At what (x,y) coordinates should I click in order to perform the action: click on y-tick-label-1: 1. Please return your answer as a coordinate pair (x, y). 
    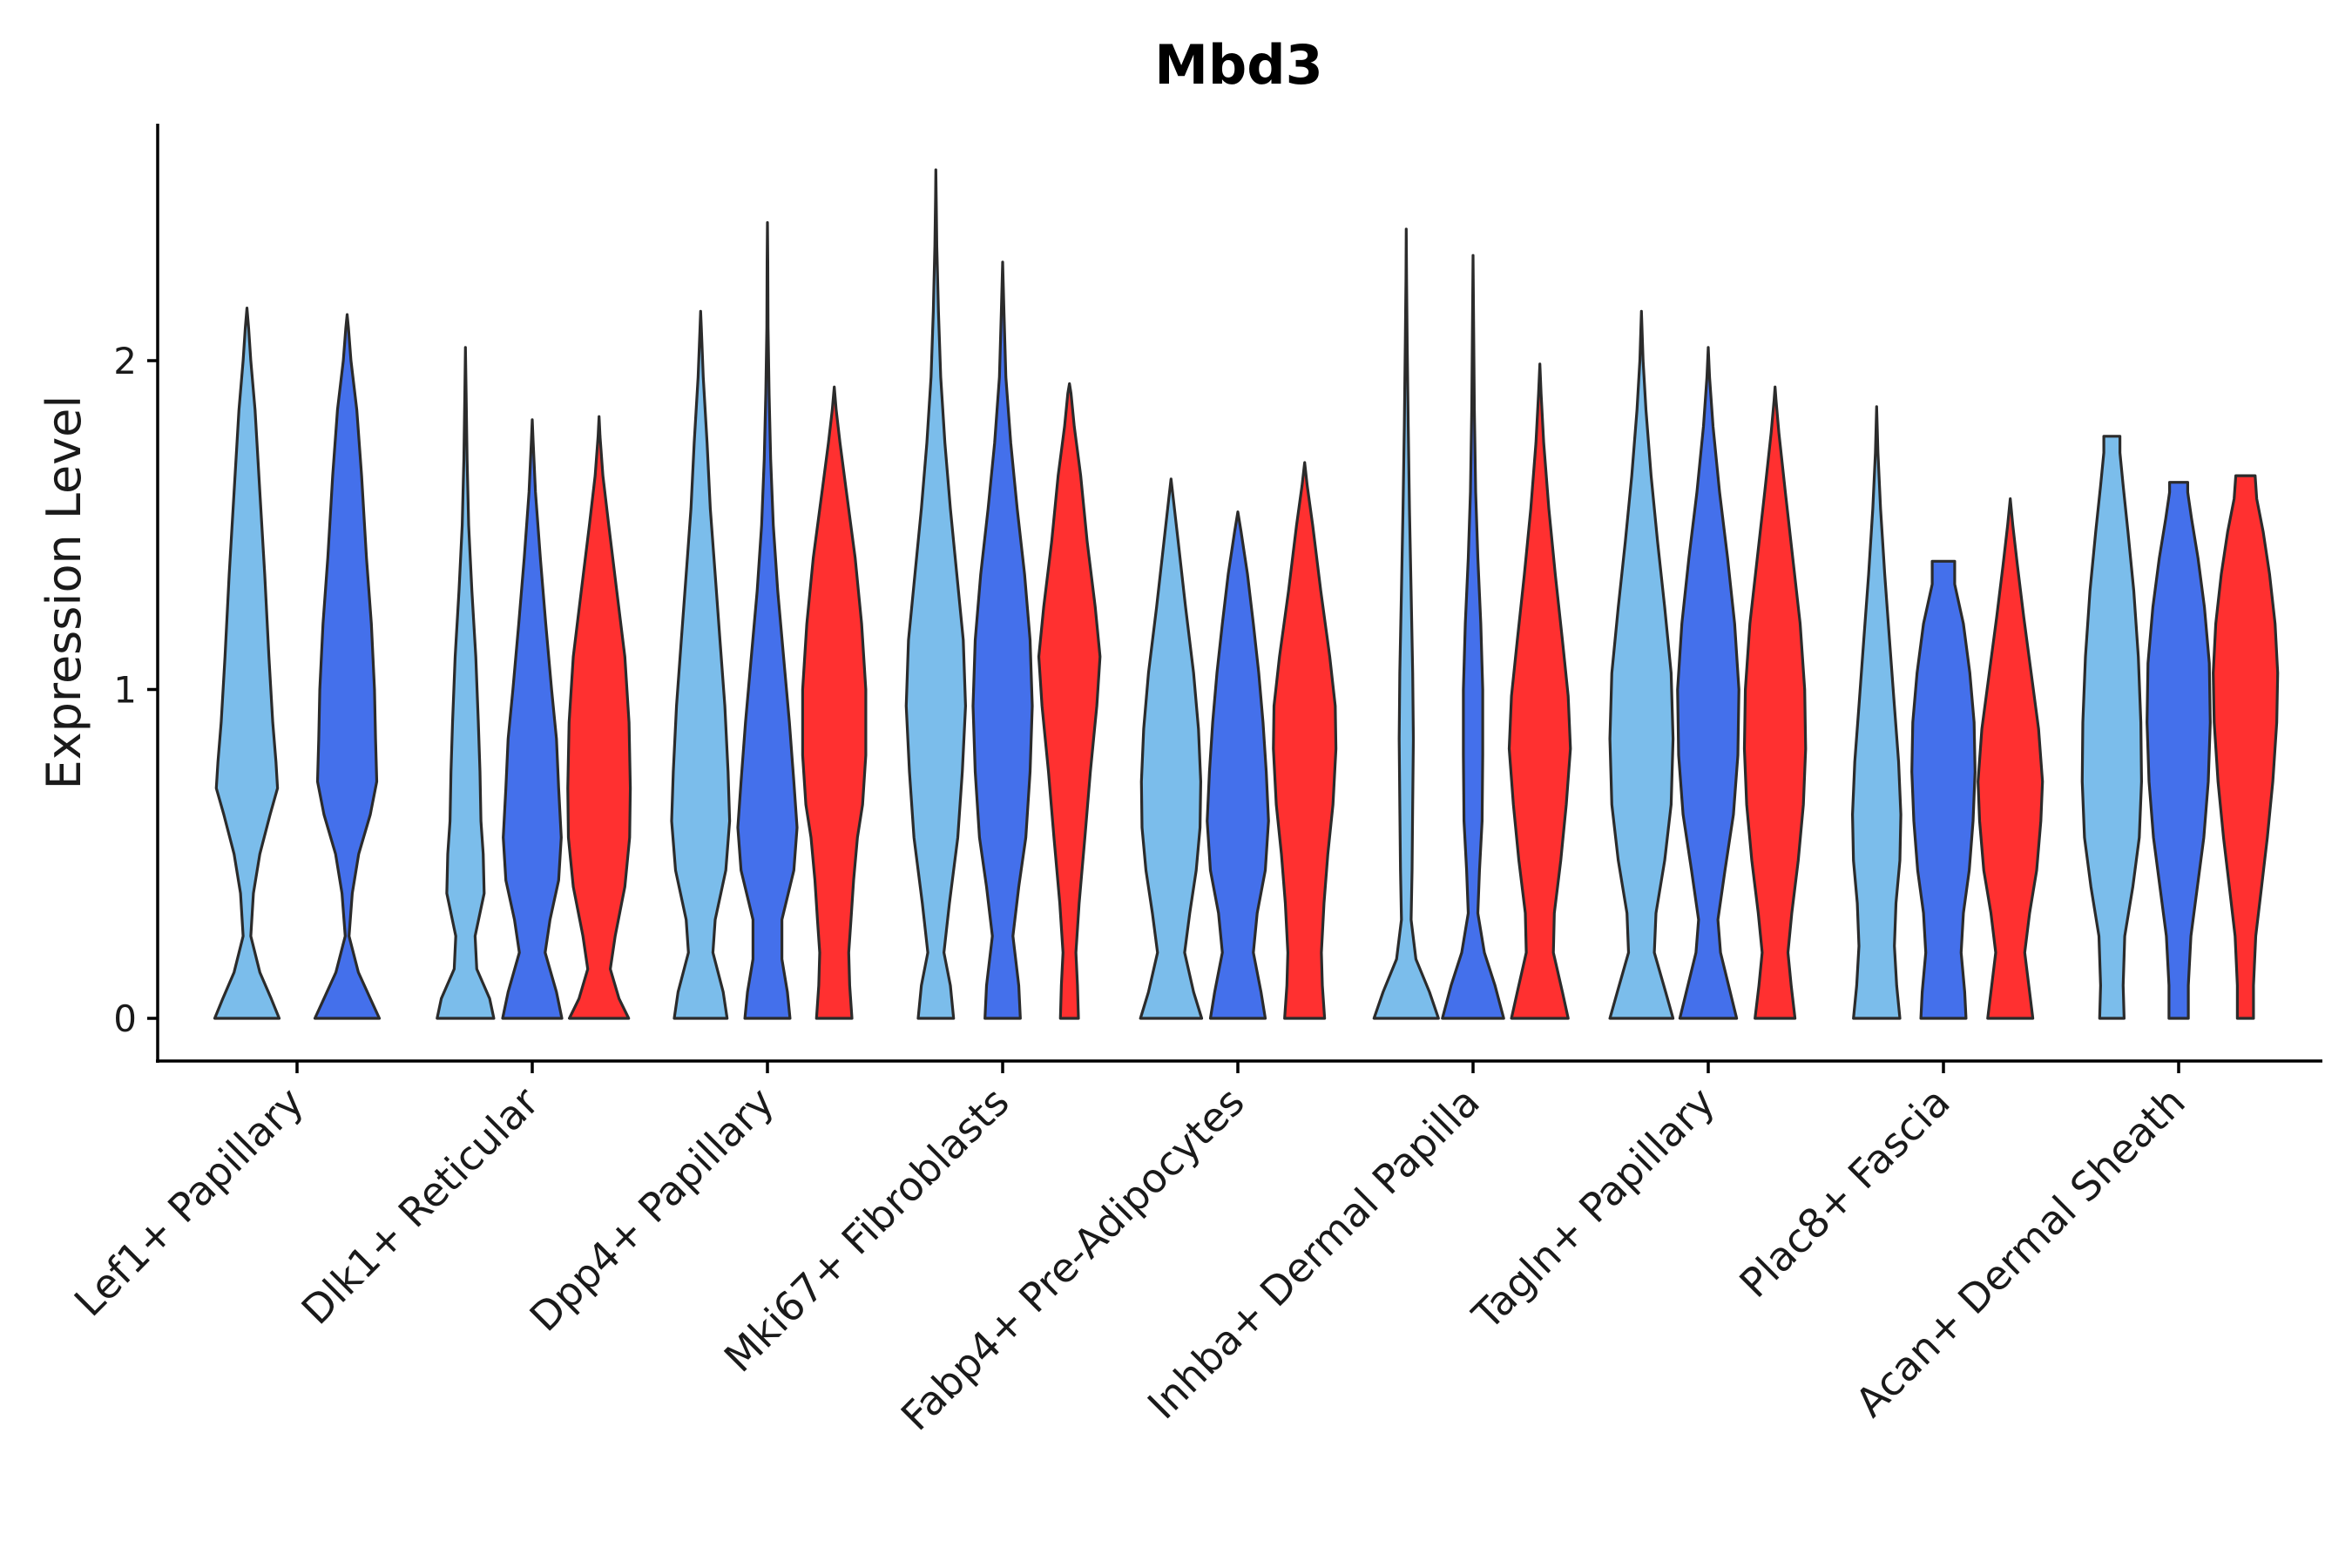
    Looking at the image, I should click on (125, 690).